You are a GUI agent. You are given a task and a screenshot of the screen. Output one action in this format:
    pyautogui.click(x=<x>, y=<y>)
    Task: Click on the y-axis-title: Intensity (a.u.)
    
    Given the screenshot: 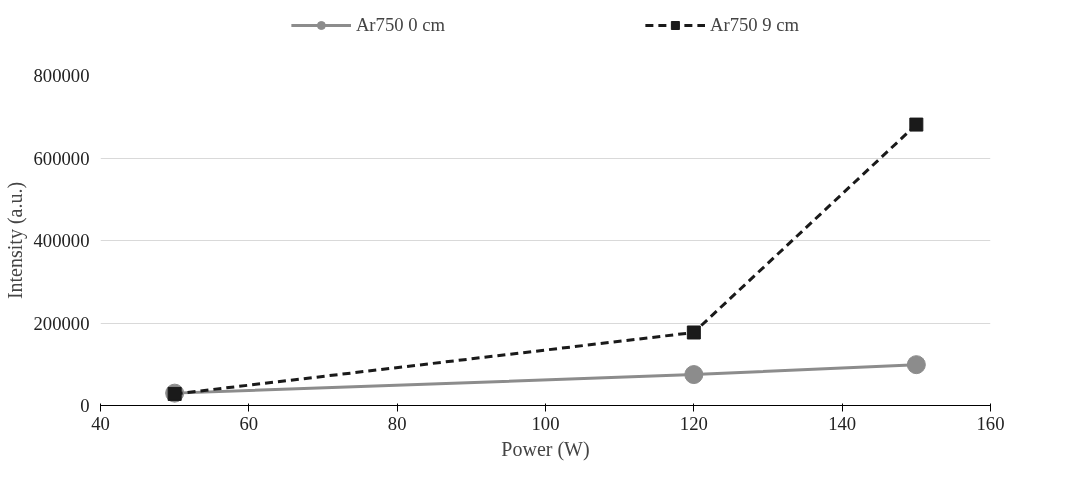 What is the action you would take?
    pyautogui.click(x=15, y=240)
    